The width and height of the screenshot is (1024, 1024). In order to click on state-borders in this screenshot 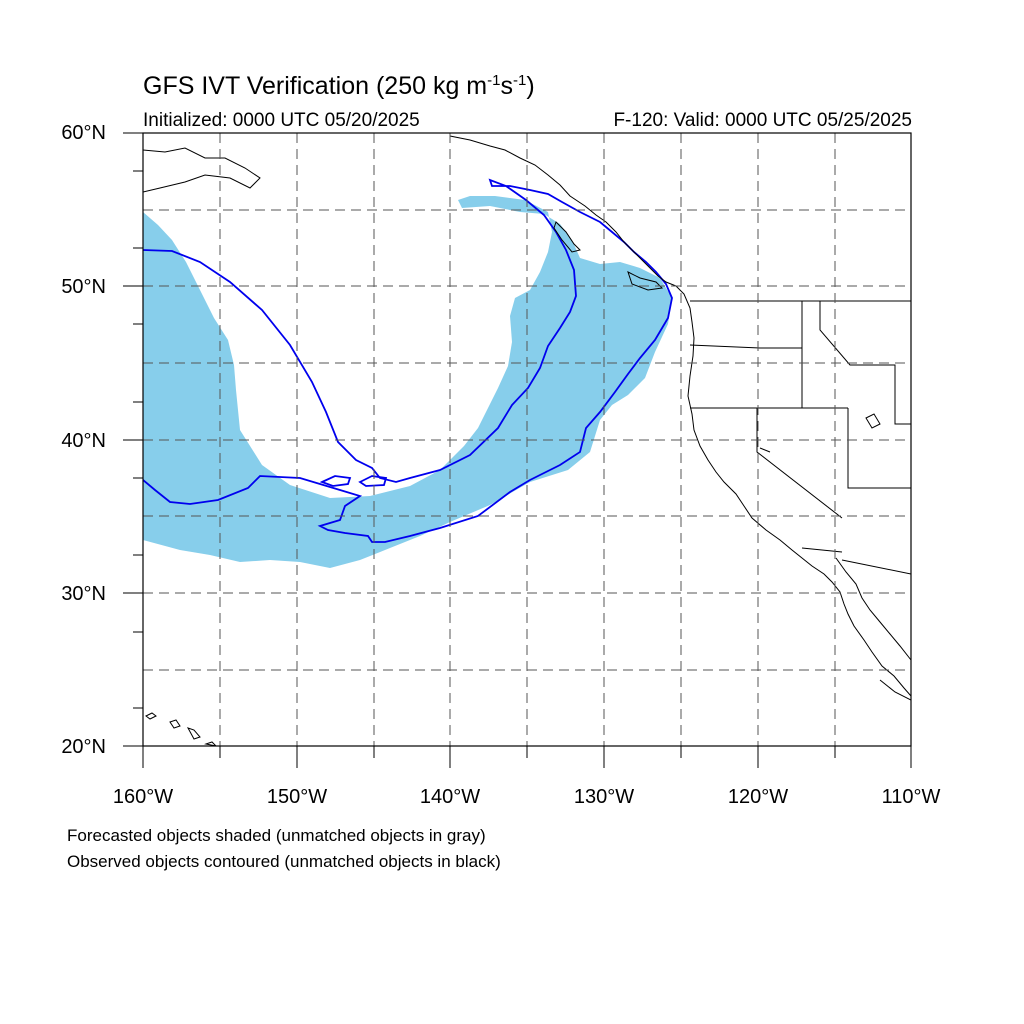, I will do `click(800, 438)`.